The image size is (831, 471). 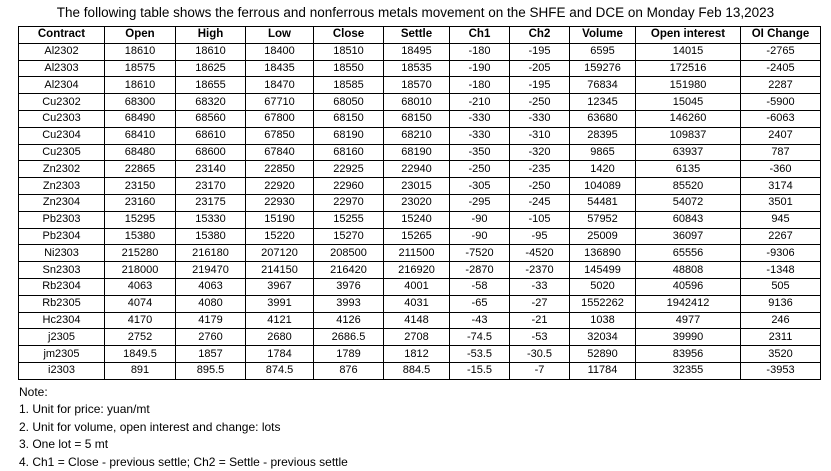 I want to click on column-header-close: Close, so click(x=348, y=35).